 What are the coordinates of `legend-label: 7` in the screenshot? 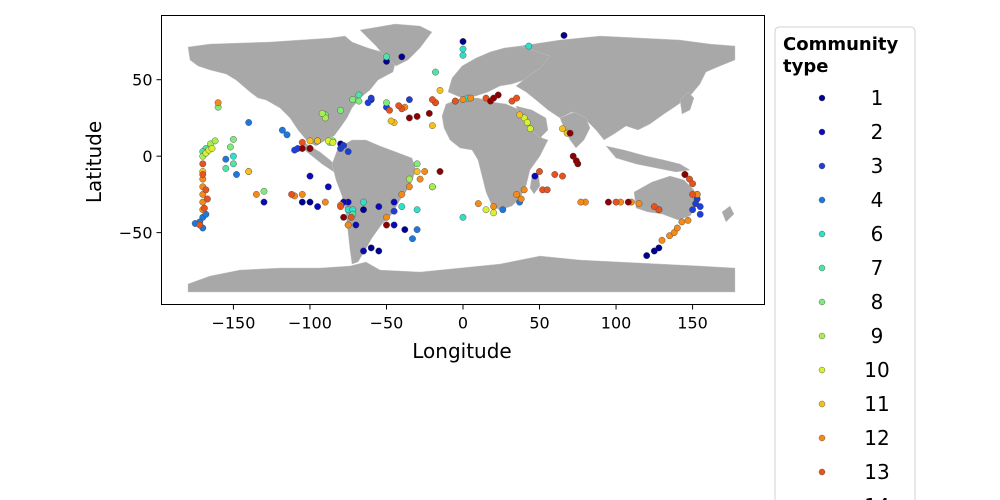 It's located at (877, 268).